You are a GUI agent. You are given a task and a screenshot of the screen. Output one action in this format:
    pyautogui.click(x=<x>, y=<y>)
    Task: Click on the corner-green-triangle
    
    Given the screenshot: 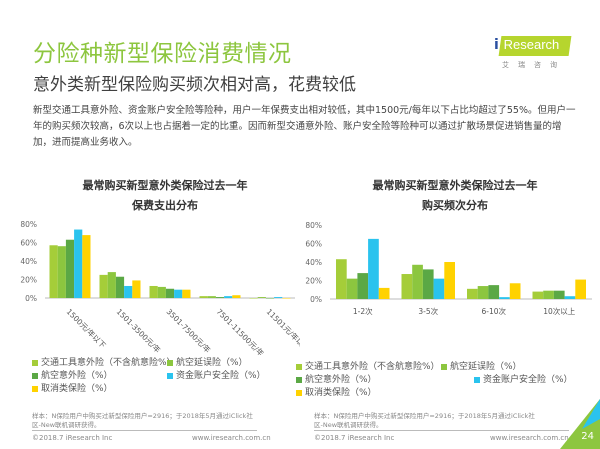 What is the action you would take?
    pyautogui.click(x=580, y=424)
    